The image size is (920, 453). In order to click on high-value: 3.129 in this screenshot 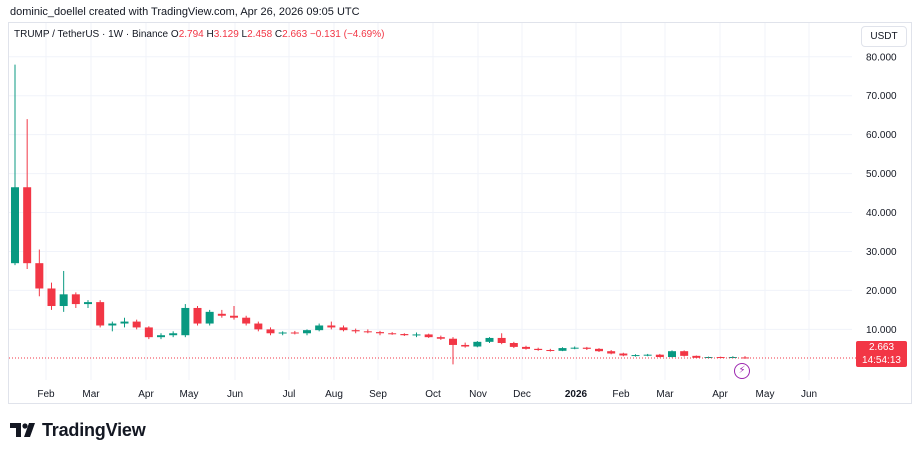, I will do `click(226, 34)`.